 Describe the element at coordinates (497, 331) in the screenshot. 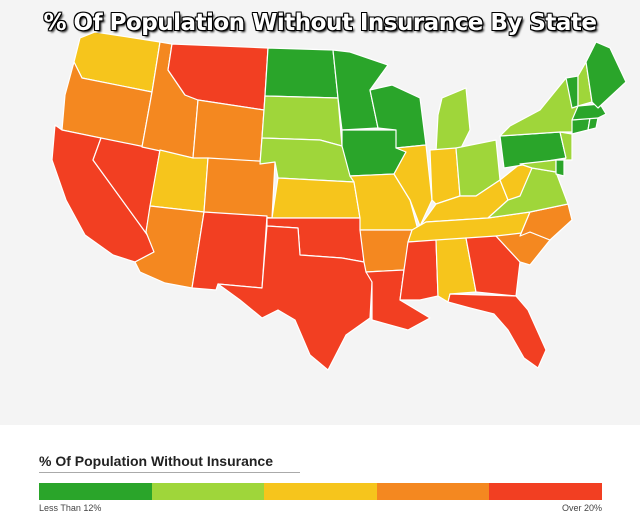

I see `state-fl` at that location.